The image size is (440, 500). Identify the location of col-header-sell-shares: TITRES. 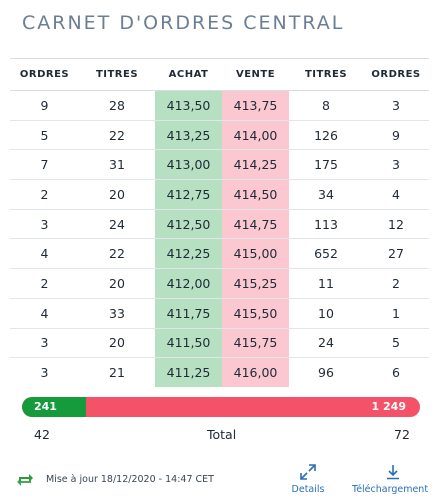
(326, 74).